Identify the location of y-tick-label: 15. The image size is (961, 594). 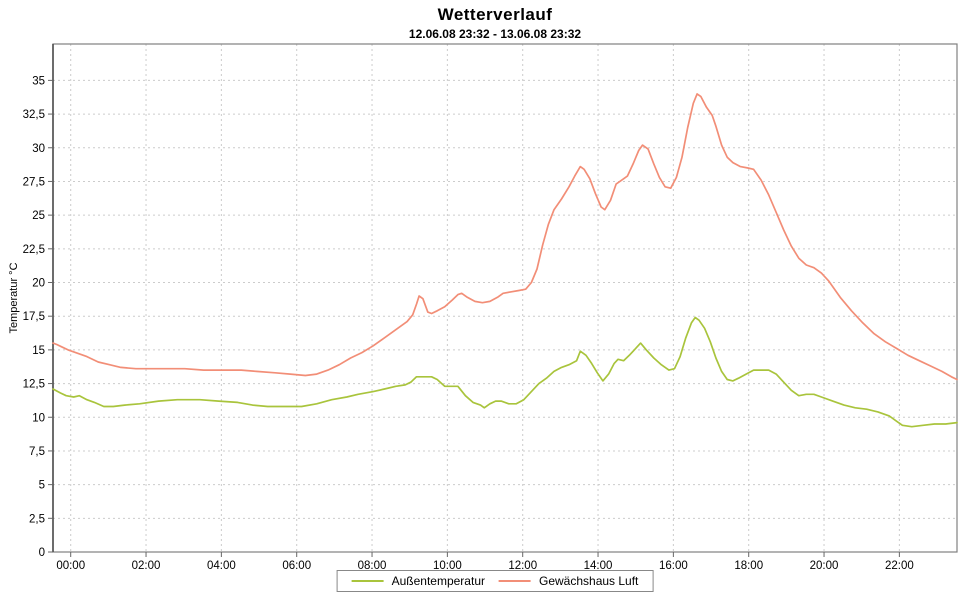
(38, 351).